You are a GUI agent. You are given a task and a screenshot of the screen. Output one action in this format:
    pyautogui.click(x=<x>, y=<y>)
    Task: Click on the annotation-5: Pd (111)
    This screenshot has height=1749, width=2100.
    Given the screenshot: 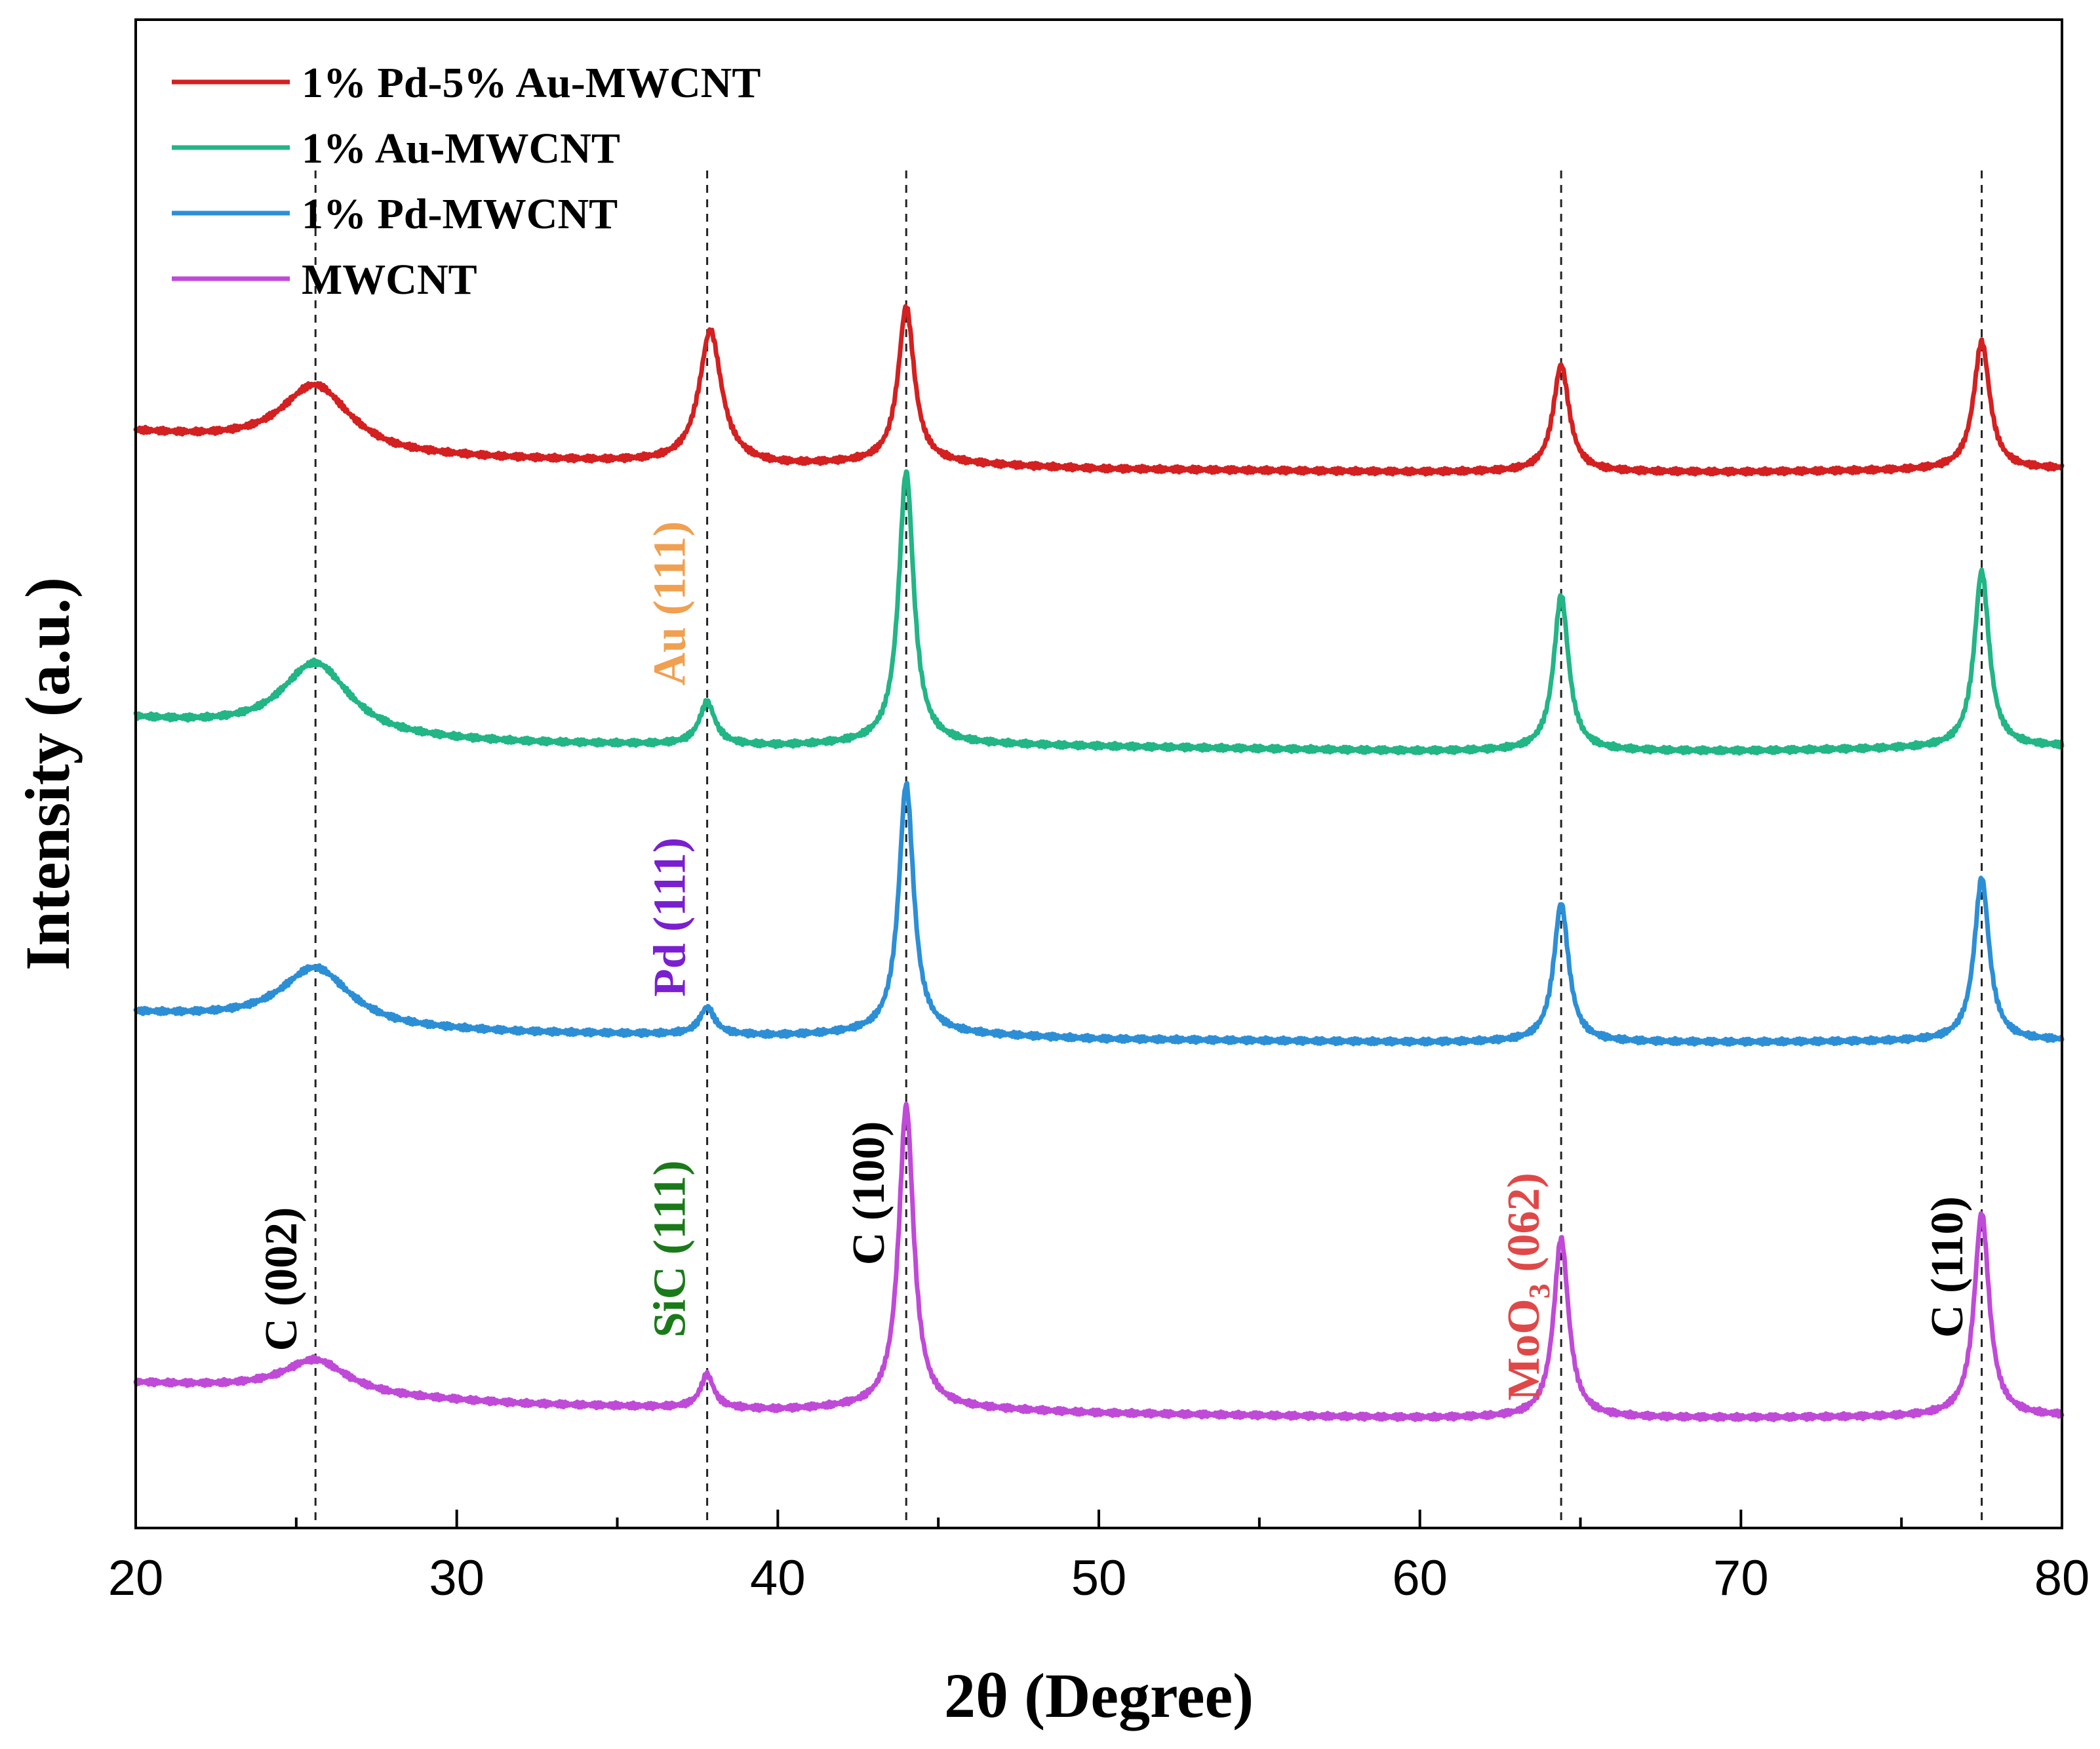 What is the action you would take?
    pyautogui.click(x=669, y=917)
    